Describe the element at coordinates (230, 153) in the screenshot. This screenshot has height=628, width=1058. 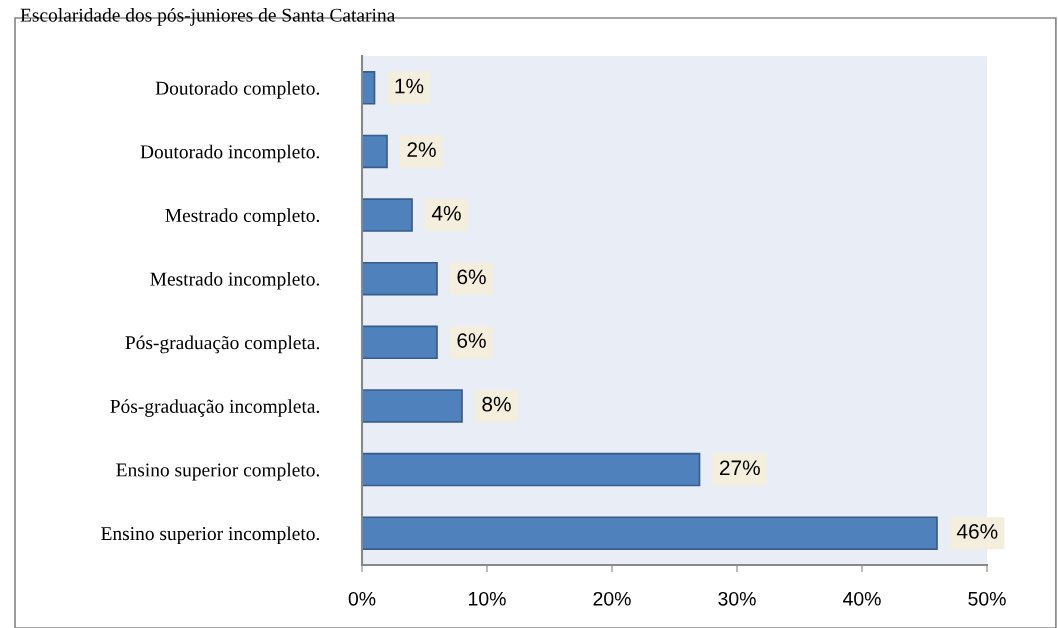
I see `y-tick-label: Doutorado incompleto.` at that location.